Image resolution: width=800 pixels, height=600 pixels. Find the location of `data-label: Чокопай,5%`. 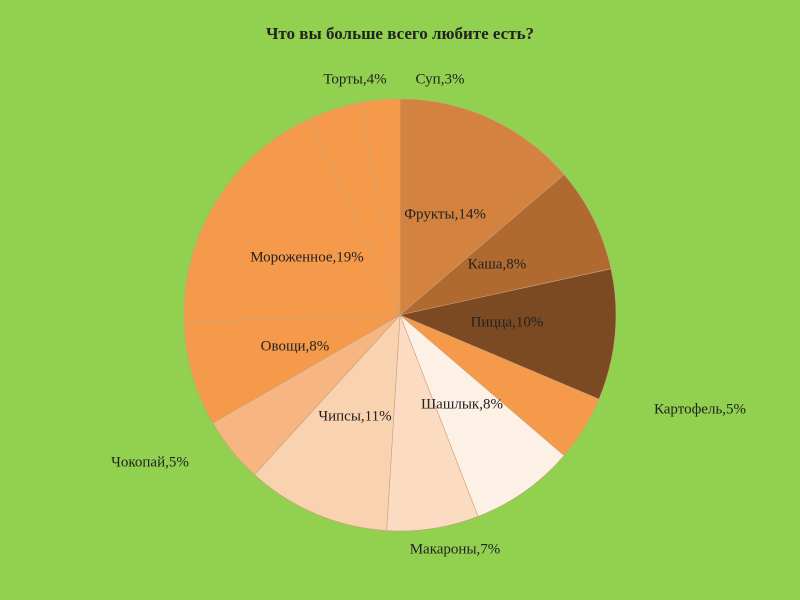

data-label: Чокопай,5% is located at coordinates (150, 462).